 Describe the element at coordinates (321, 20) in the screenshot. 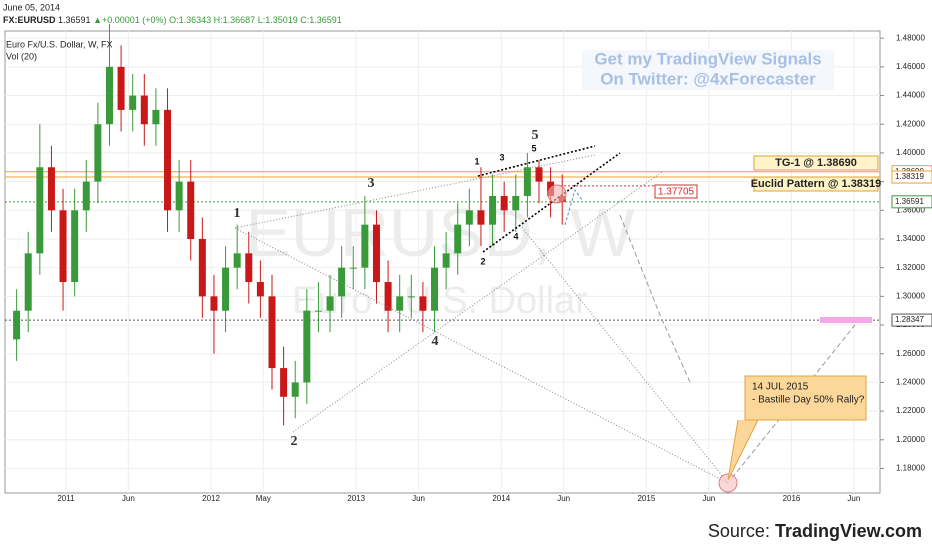

I see `close: C:1.36591` at that location.